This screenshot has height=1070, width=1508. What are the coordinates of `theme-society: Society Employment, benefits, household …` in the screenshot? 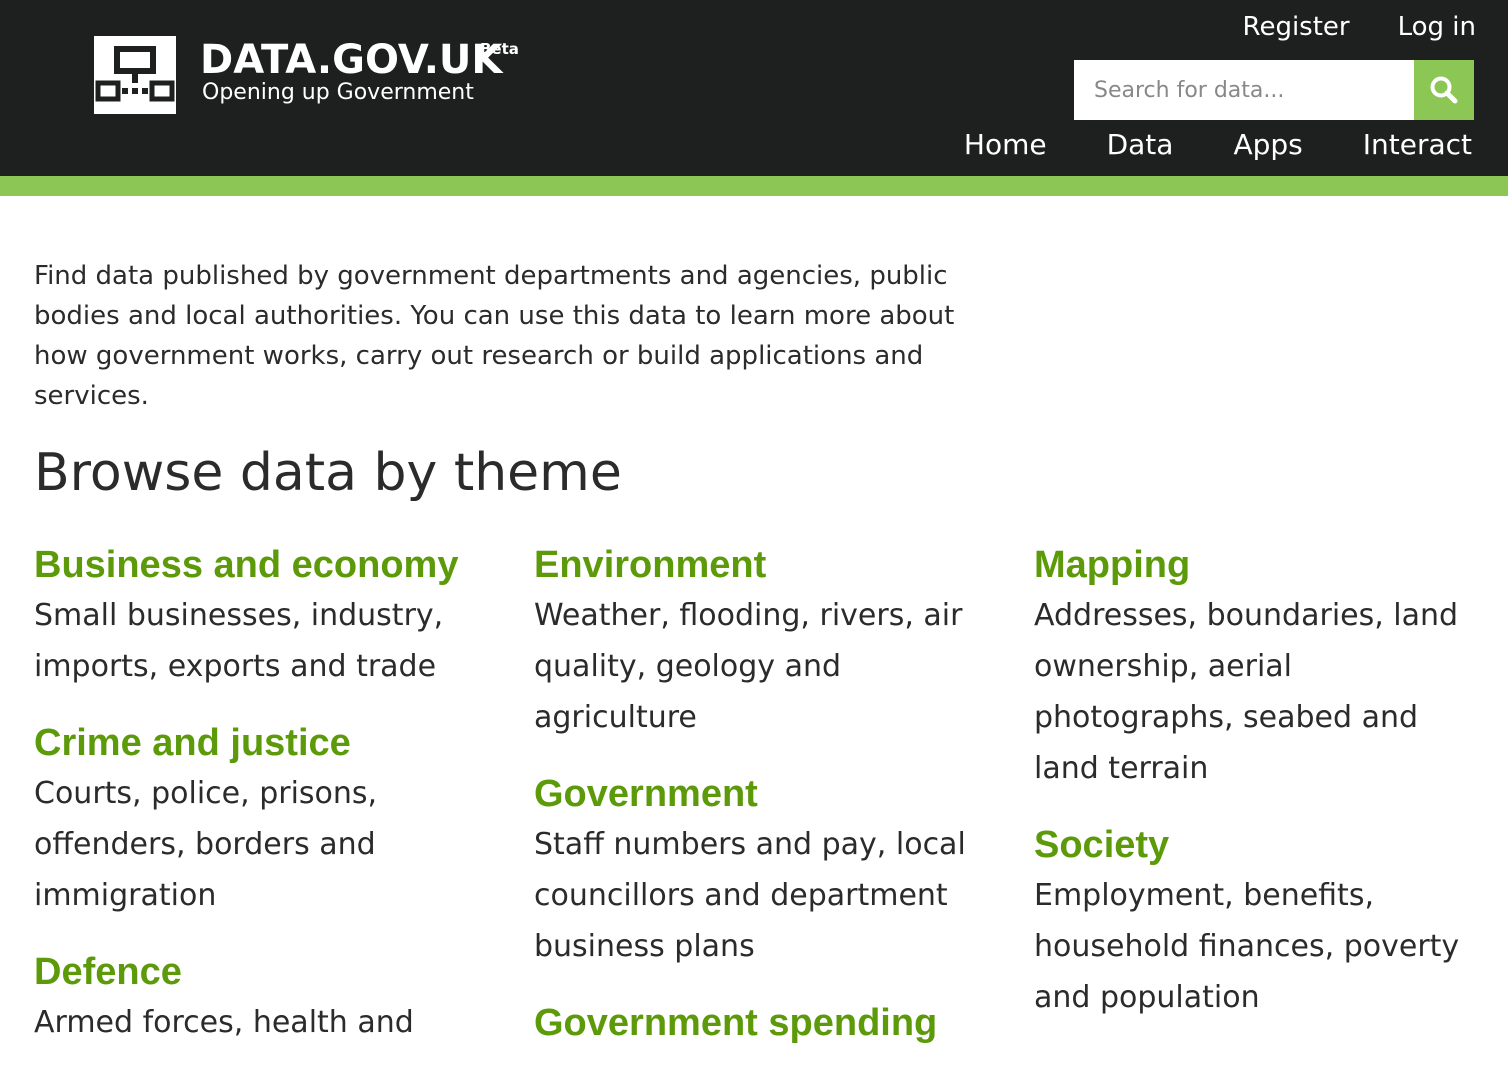 It's located at (1259, 921).